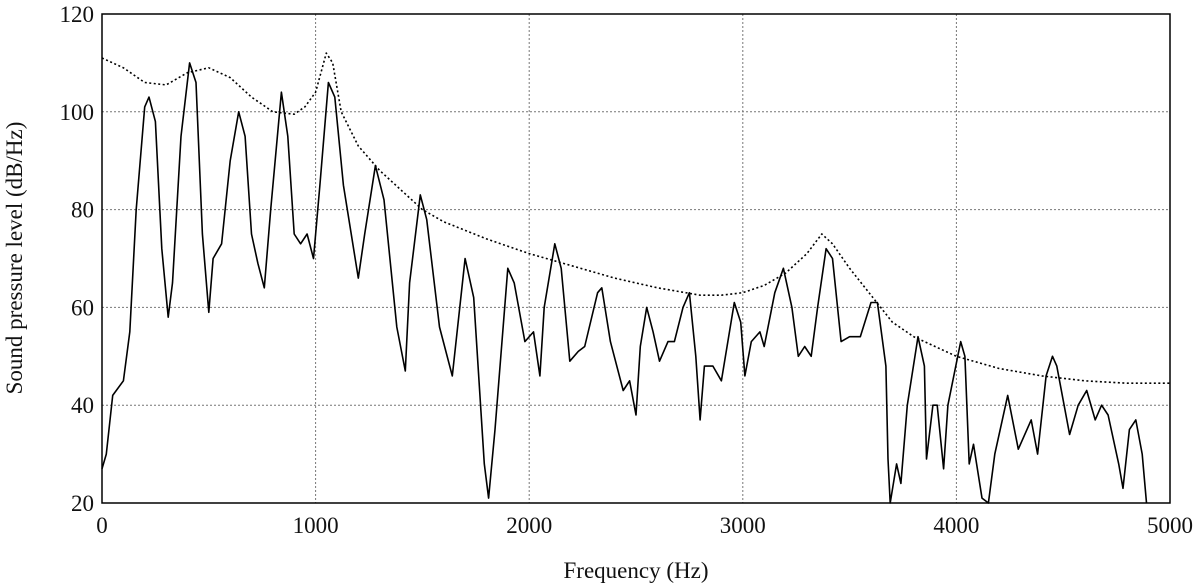  What do you see at coordinates (82, 307) in the screenshot?
I see `y-tick-label: 60` at bounding box center [82, 307].